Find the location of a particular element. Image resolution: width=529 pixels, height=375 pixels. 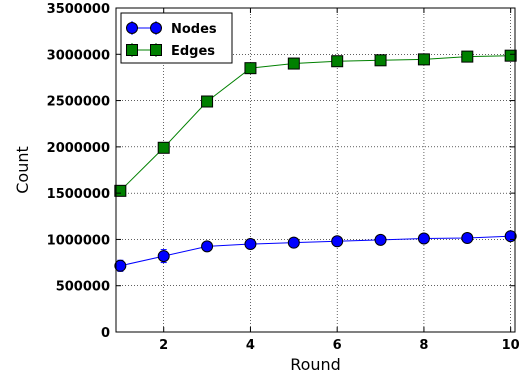

legend: Nodes Edges is located at coordinates (176, 38).